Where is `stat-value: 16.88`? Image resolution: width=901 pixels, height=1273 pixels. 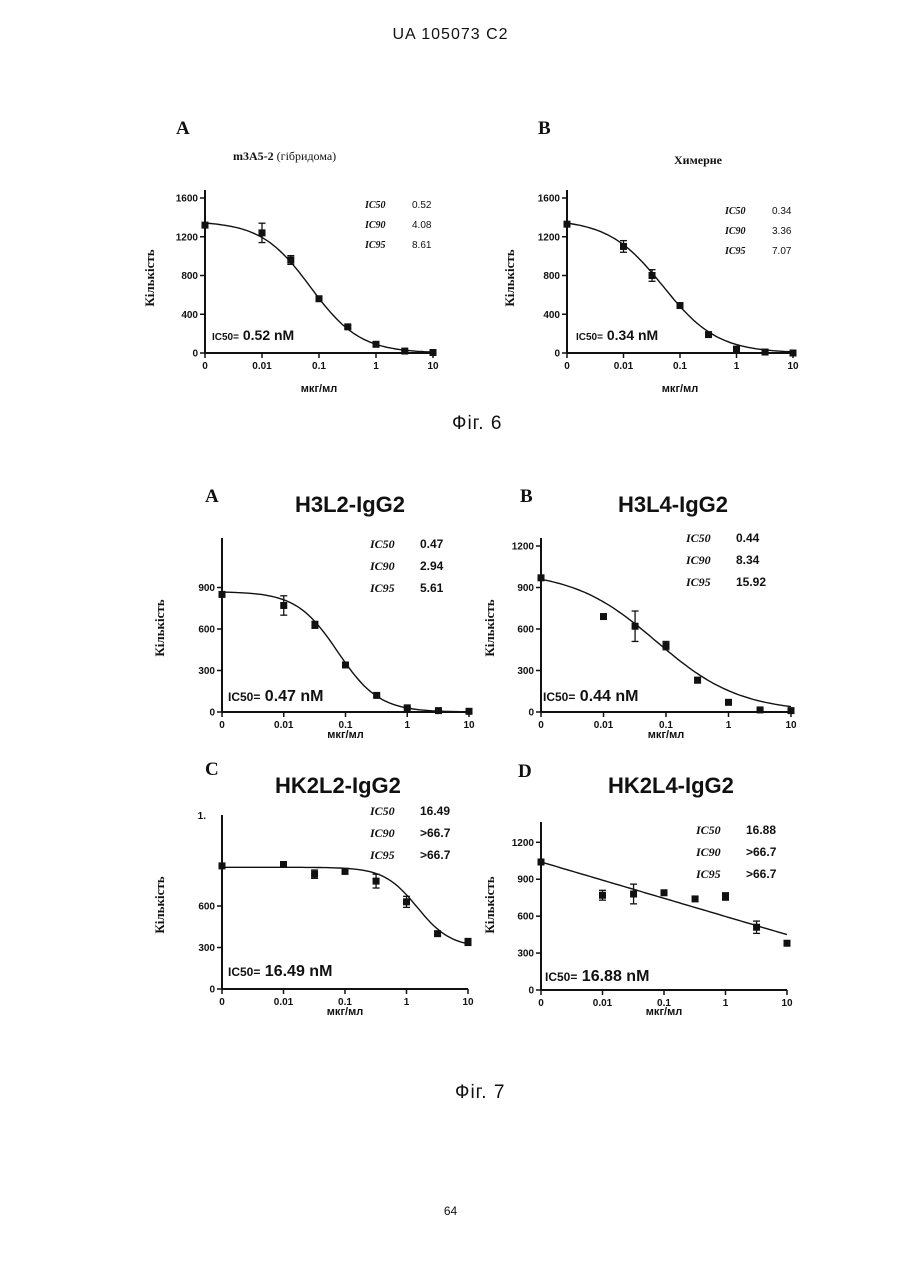 stat-value: 16.88 is located at coordinates (761, 830).